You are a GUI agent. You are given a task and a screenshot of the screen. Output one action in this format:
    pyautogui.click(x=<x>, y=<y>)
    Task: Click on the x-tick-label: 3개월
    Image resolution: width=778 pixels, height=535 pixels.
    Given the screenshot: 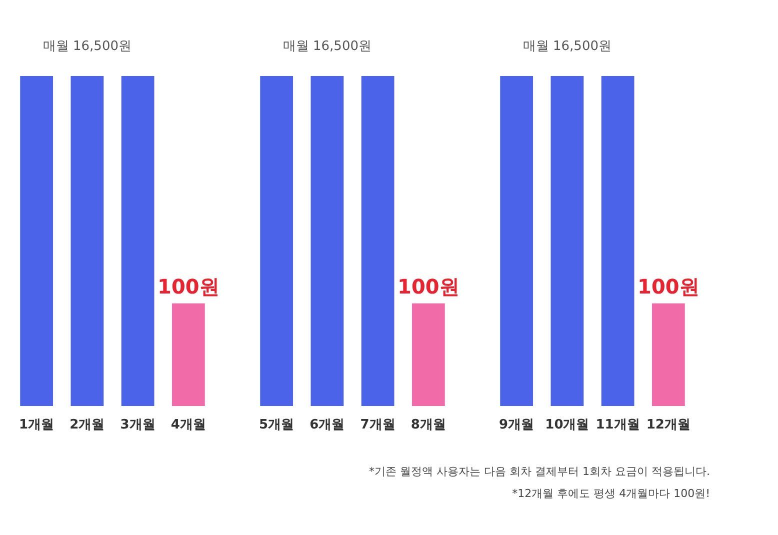 What is the action you would take?
    pyautogui.click(x=138, y=425)
    